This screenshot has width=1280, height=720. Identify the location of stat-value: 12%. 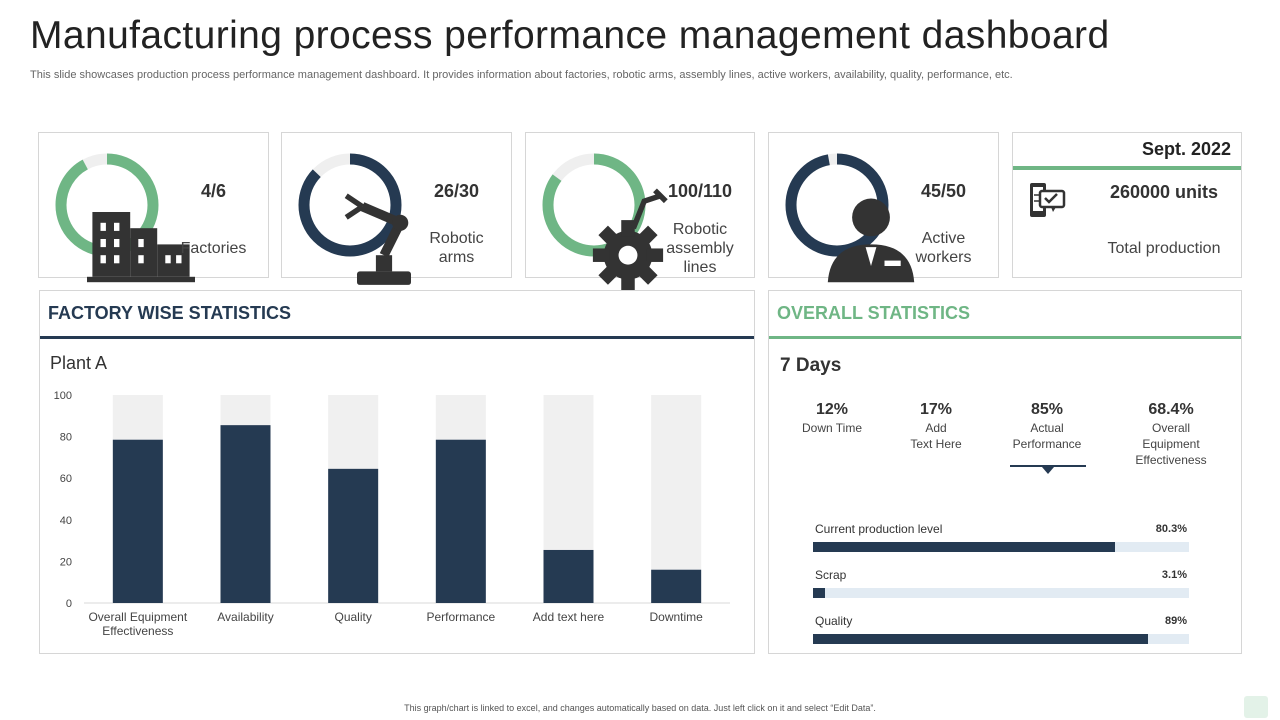
(832, 409).